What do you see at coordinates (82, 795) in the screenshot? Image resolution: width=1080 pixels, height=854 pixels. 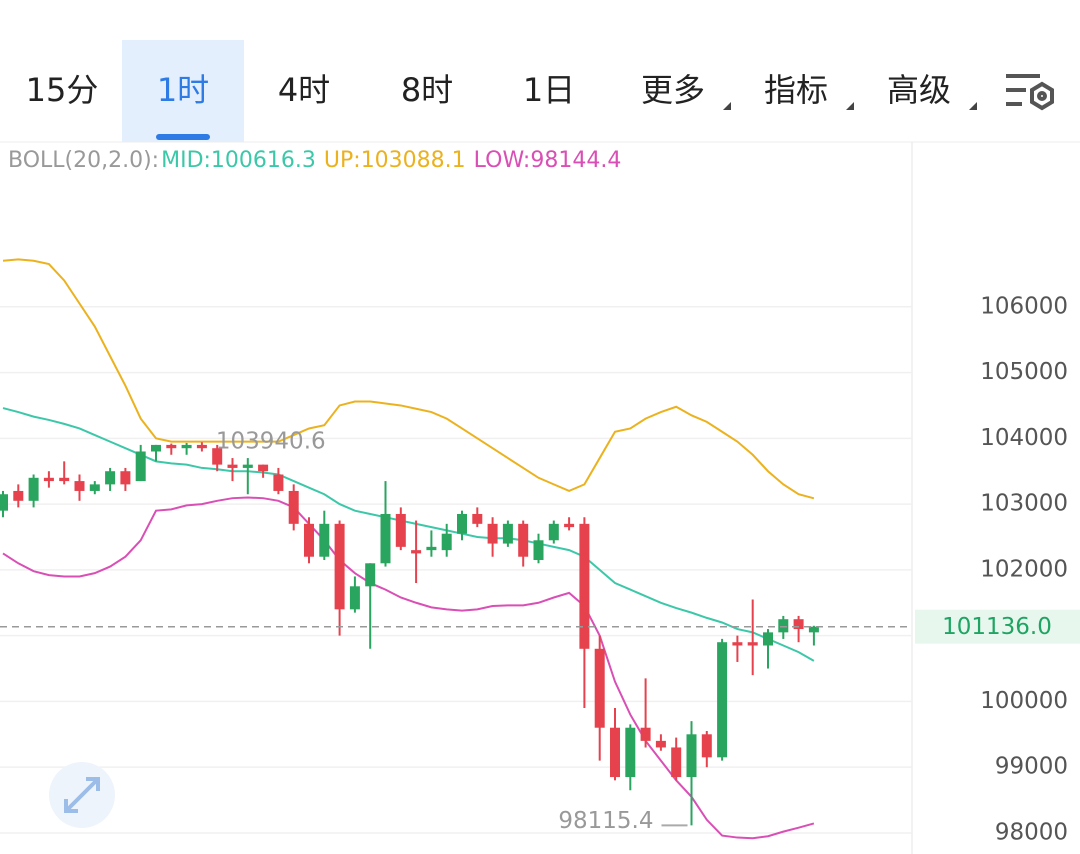 I see `expand-icon` at bounding box center [82, 795].